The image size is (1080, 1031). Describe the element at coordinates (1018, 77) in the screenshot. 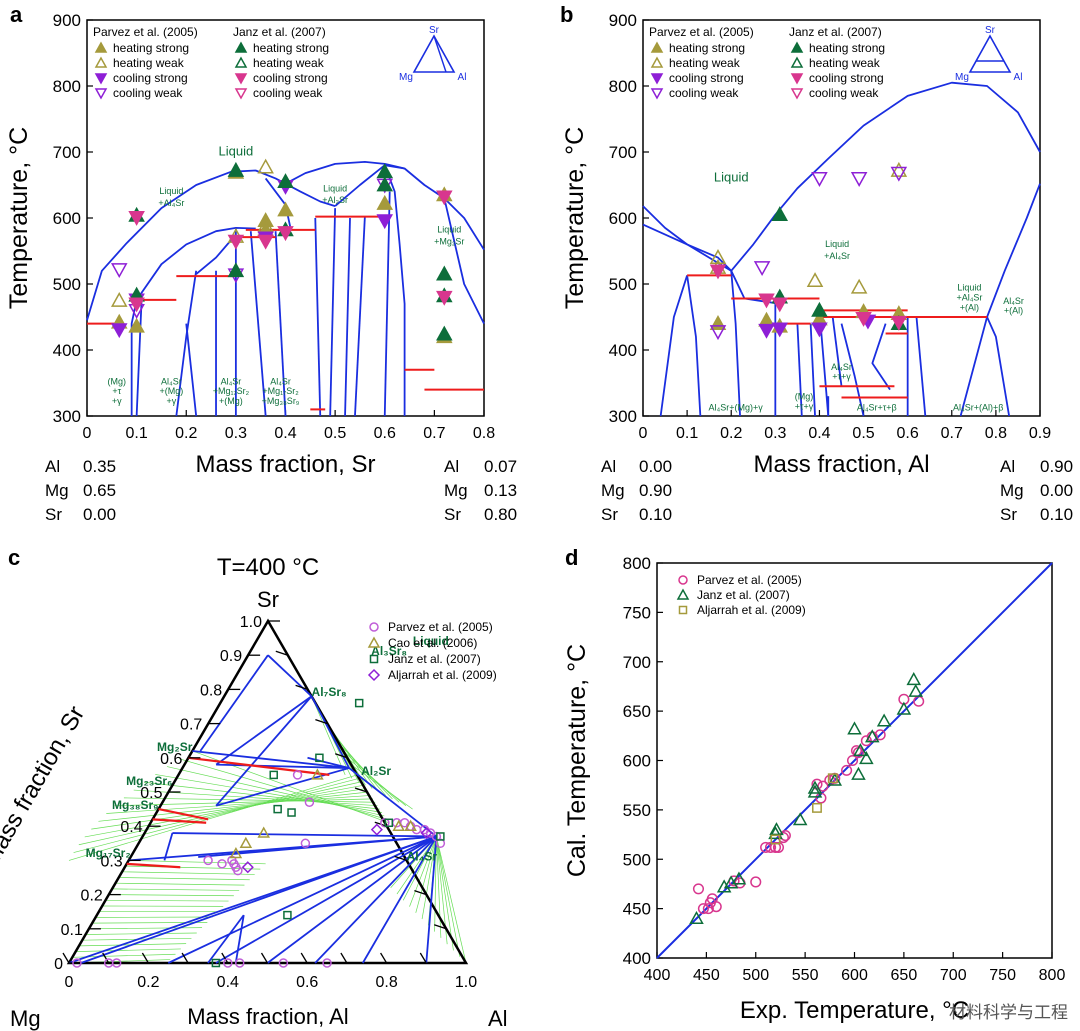

I see `triangle-label-b: Al` at that location.